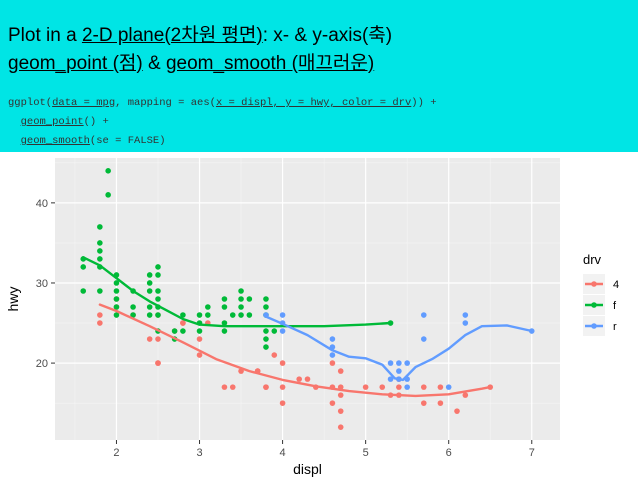  Describe the element at coordinates (30, 103) in the screenshot. I see `code-token: ggplot(` at that location.